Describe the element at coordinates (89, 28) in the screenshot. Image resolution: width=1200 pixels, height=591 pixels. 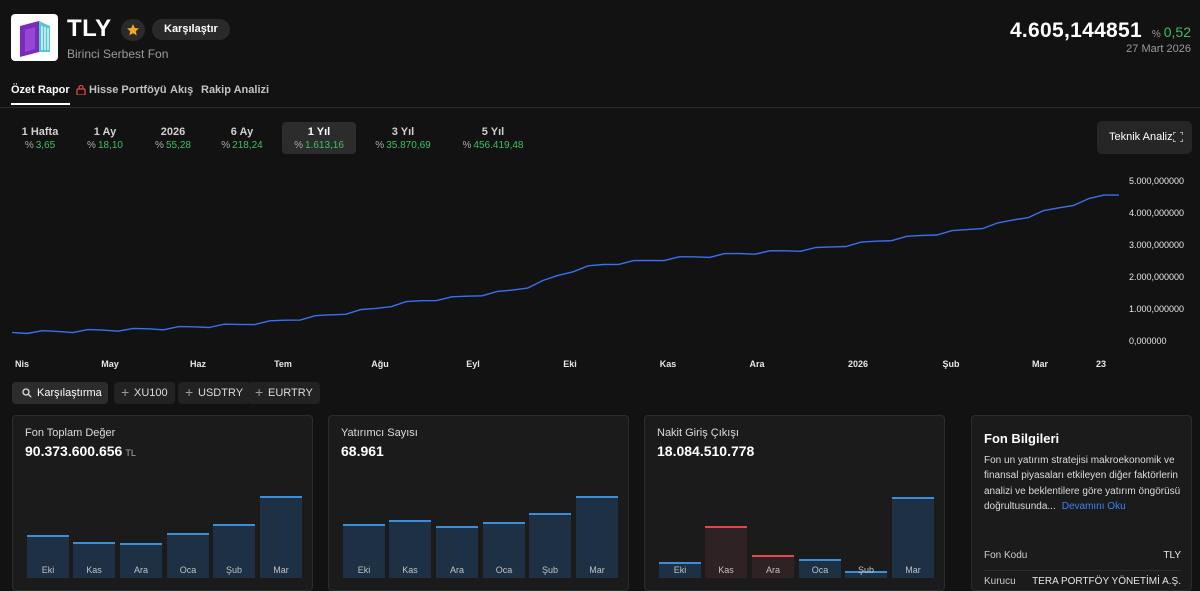
I see `fund-code: TLY` at that location.